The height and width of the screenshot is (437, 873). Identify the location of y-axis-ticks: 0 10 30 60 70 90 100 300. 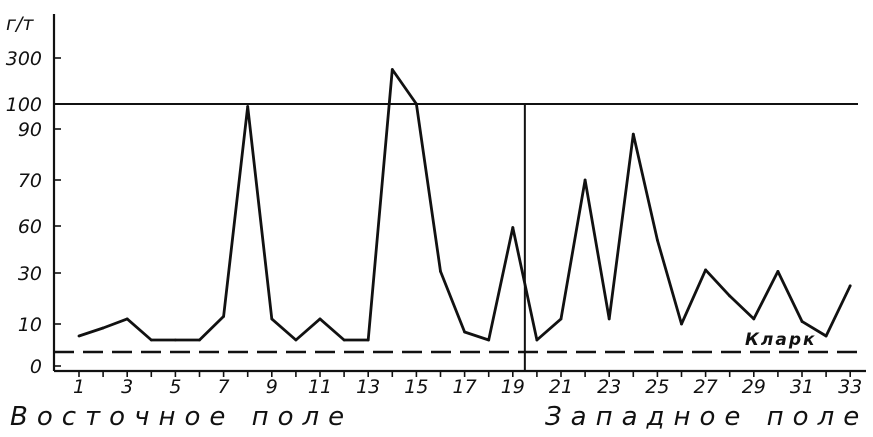
(33, 213).